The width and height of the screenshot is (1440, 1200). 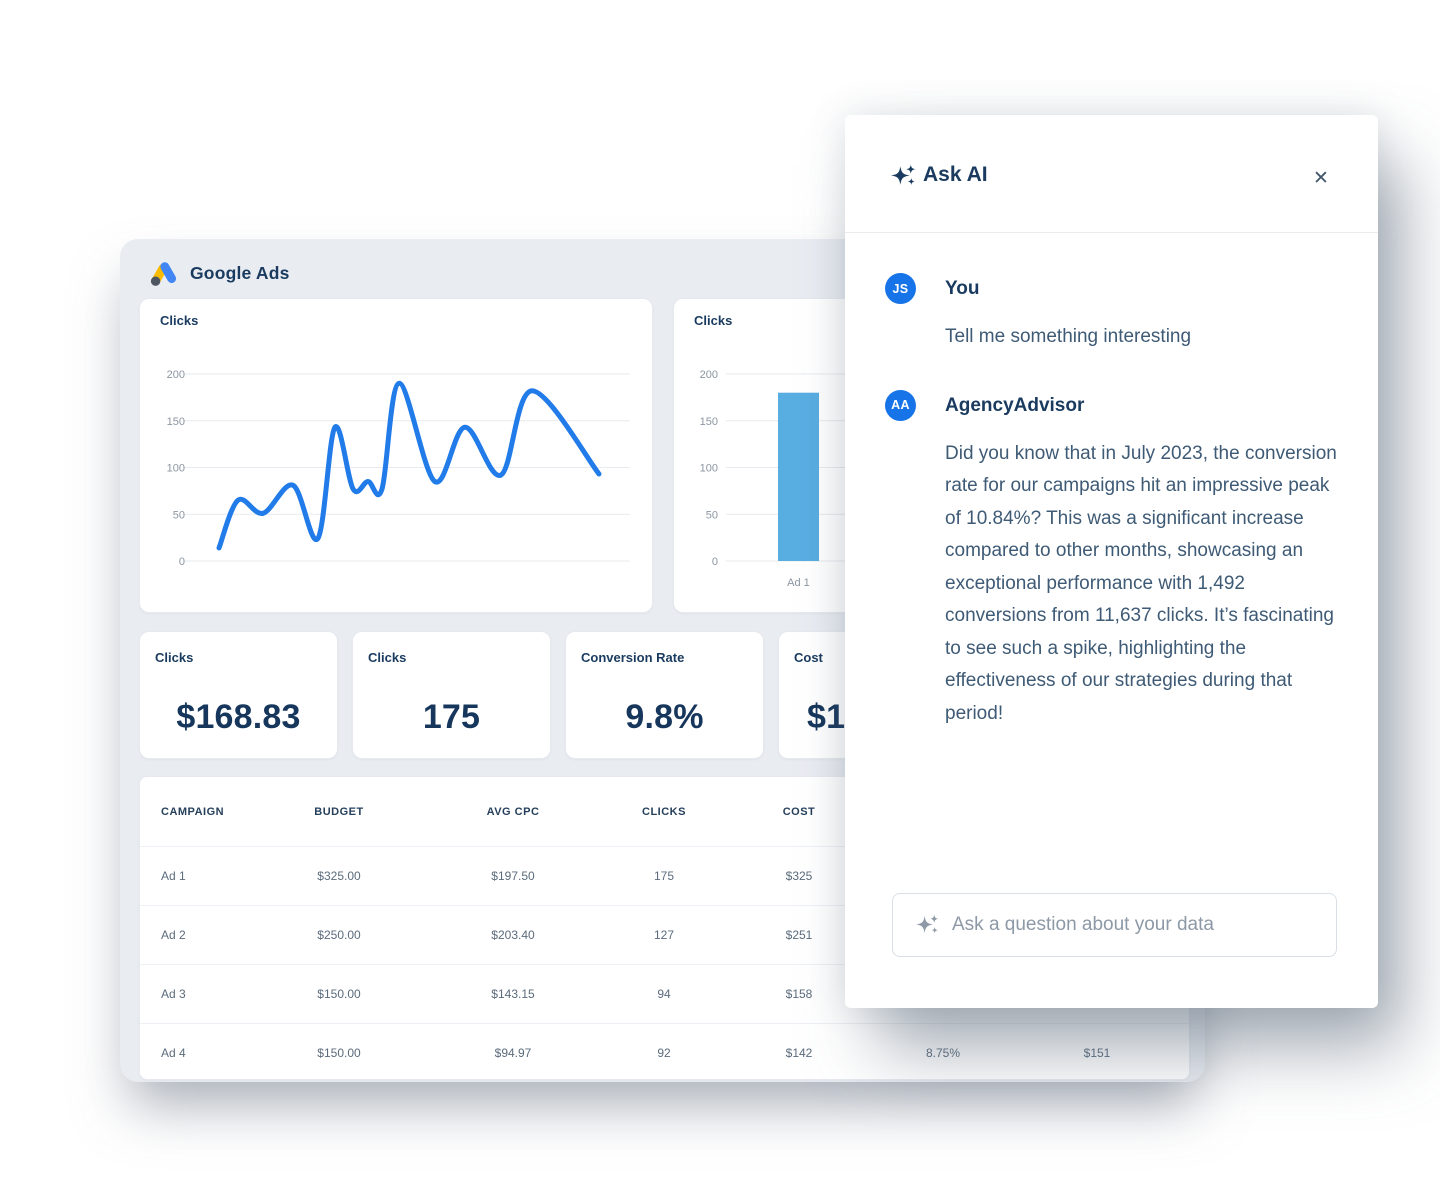 I want to click on svg-text: Ad 1, so click(x=798, y=583).